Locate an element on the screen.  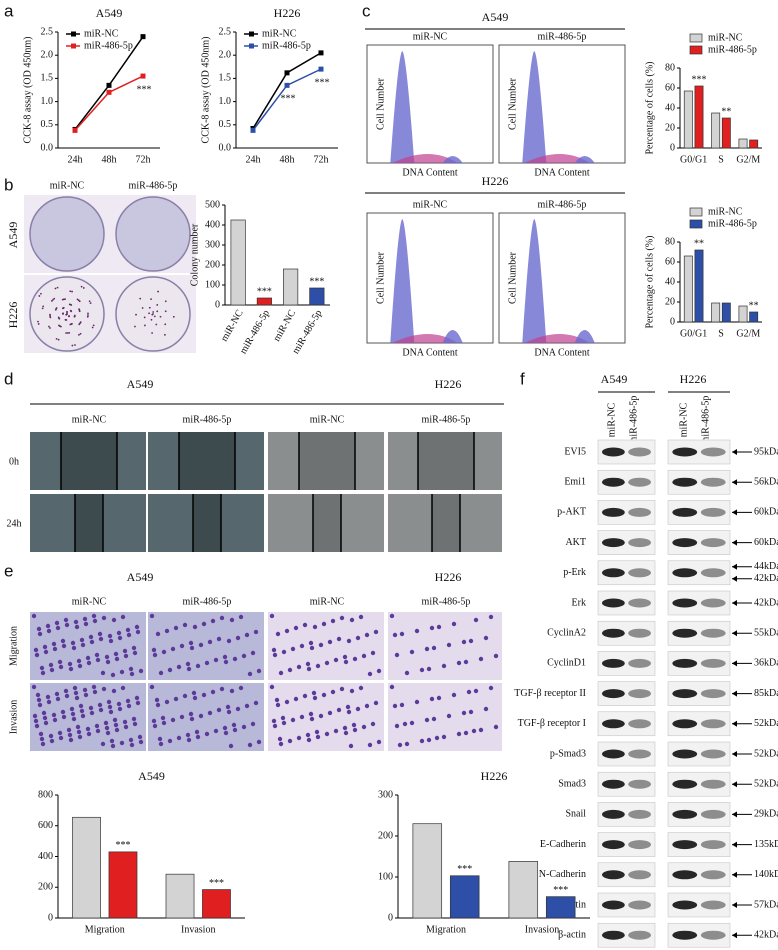
column-header: miR-NC is located at coordinates (327, 419).